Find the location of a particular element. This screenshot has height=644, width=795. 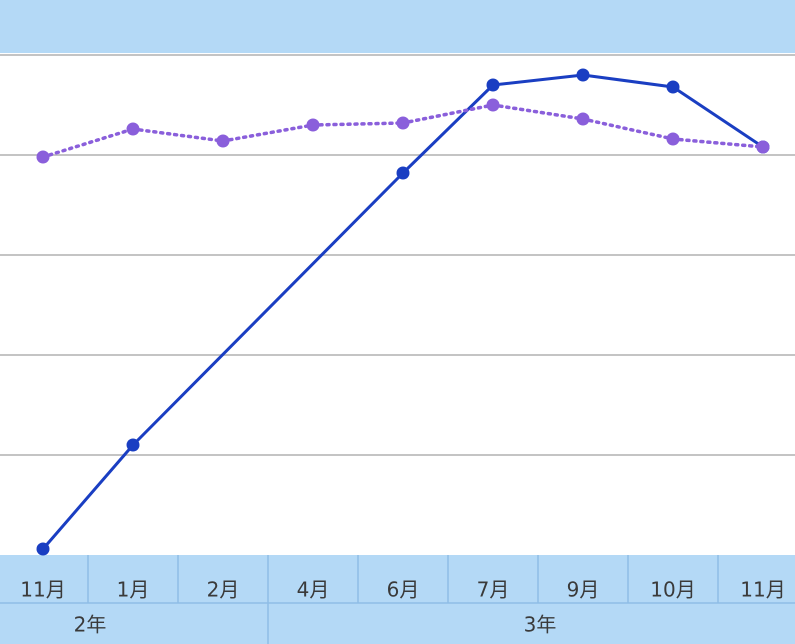

x-tick-label: 7月 is located at coordinates (493, 590).